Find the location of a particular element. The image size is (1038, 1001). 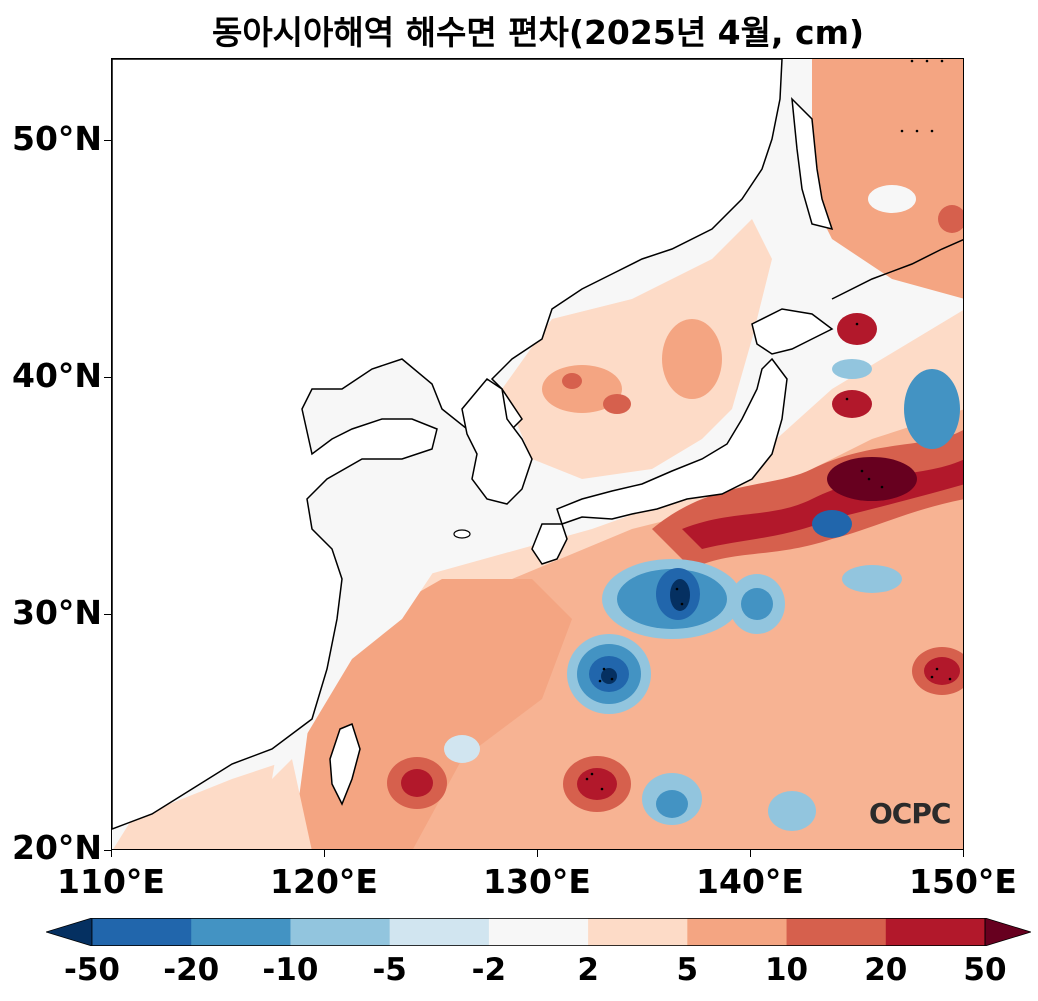

colorbar-label: -20 is located at coordinates (191, 970).